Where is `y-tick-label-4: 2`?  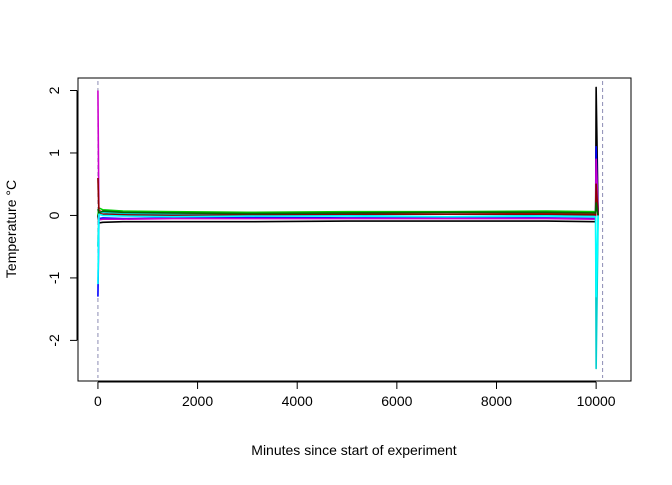
y-tick-label-4: 2 is located at coordinates (54, 90).